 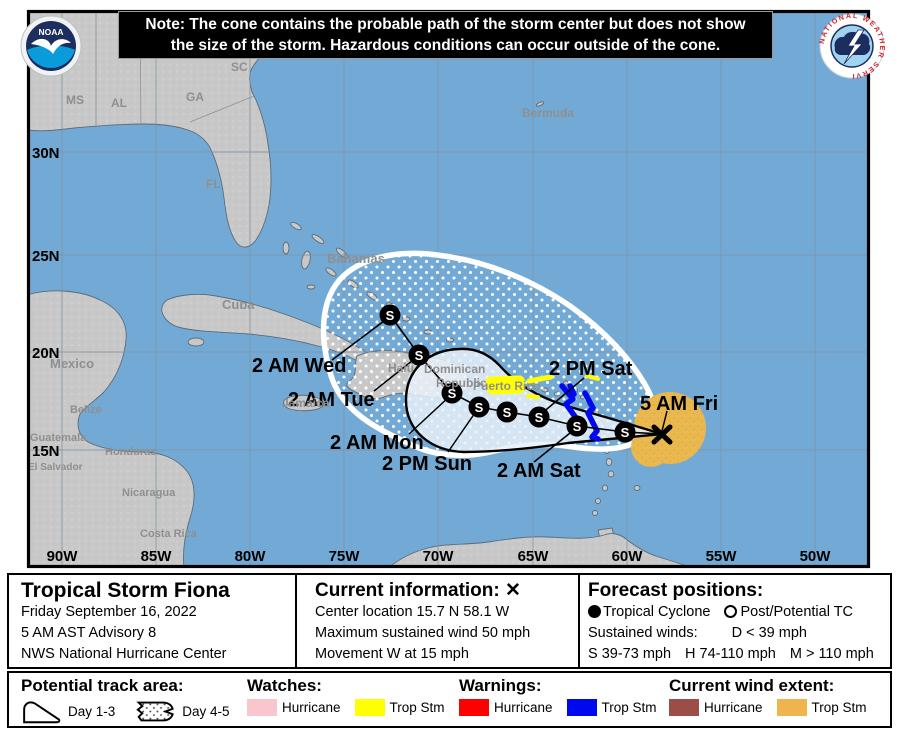 I want to click on lon-65w: 65W, so click(x=534, y=556).